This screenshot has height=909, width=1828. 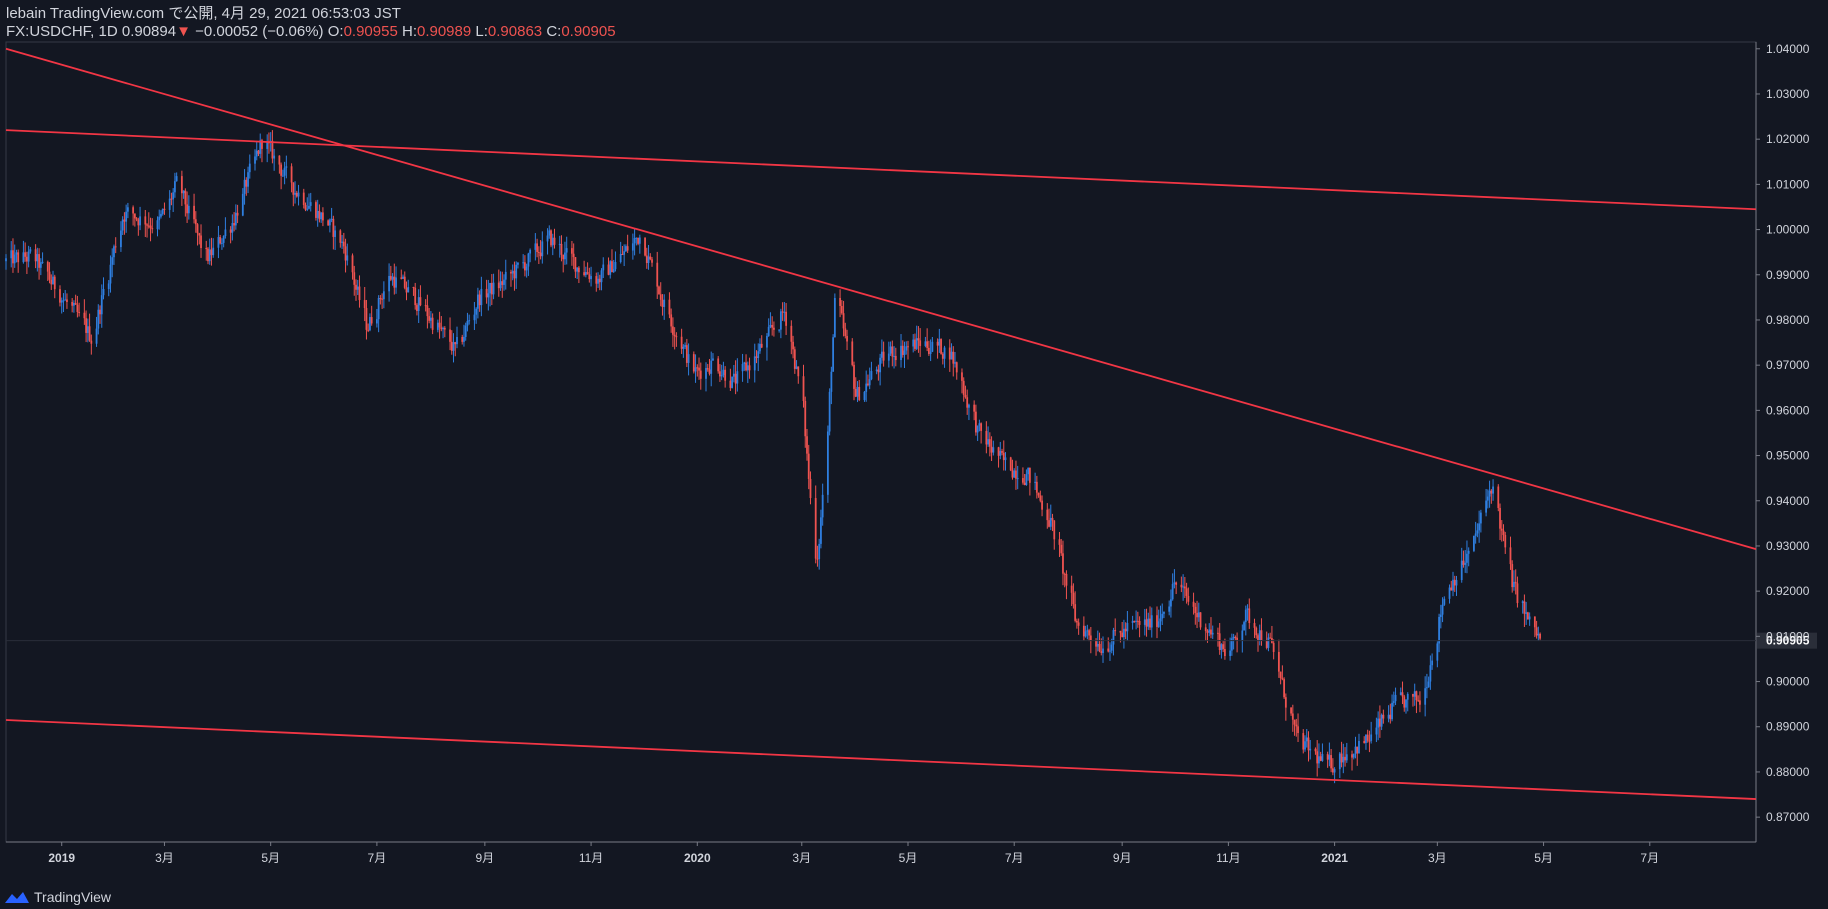 I want to click on high-value: 0.90989, so click(x=444, y=31).